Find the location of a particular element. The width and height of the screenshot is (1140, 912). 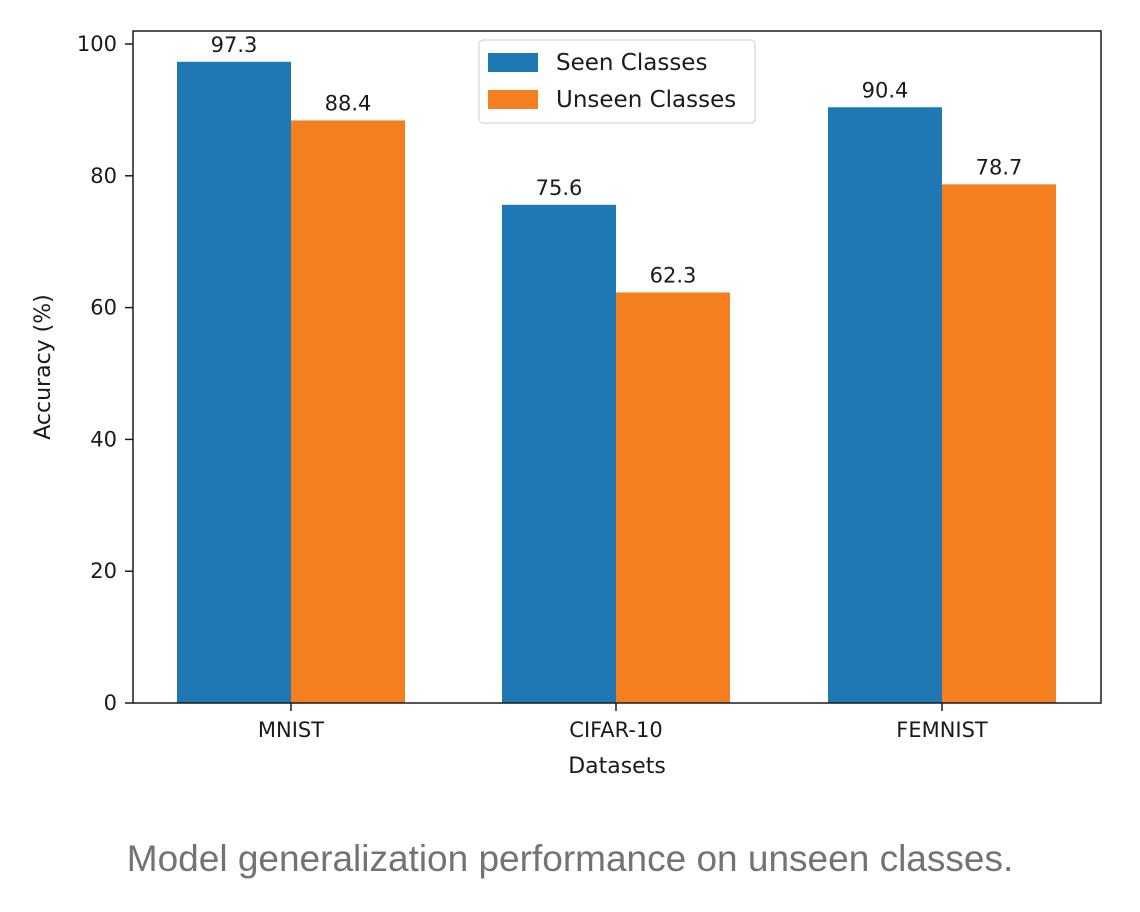

data-label-cifar-10-unseen-classes: 62.3 is located at coordinates (673, 275).